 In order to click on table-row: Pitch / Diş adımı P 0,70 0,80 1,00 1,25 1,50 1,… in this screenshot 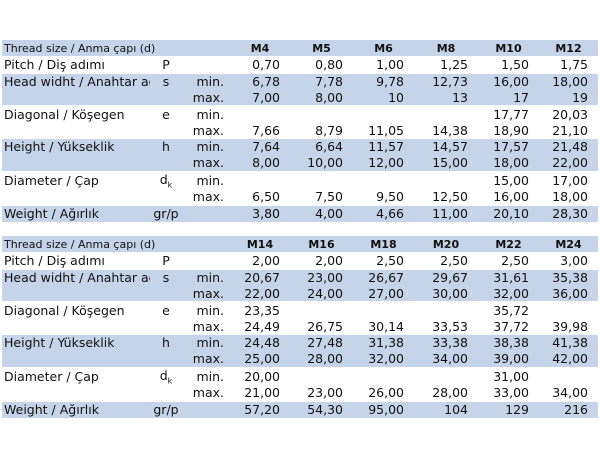, I will do `click(300, 65)`.